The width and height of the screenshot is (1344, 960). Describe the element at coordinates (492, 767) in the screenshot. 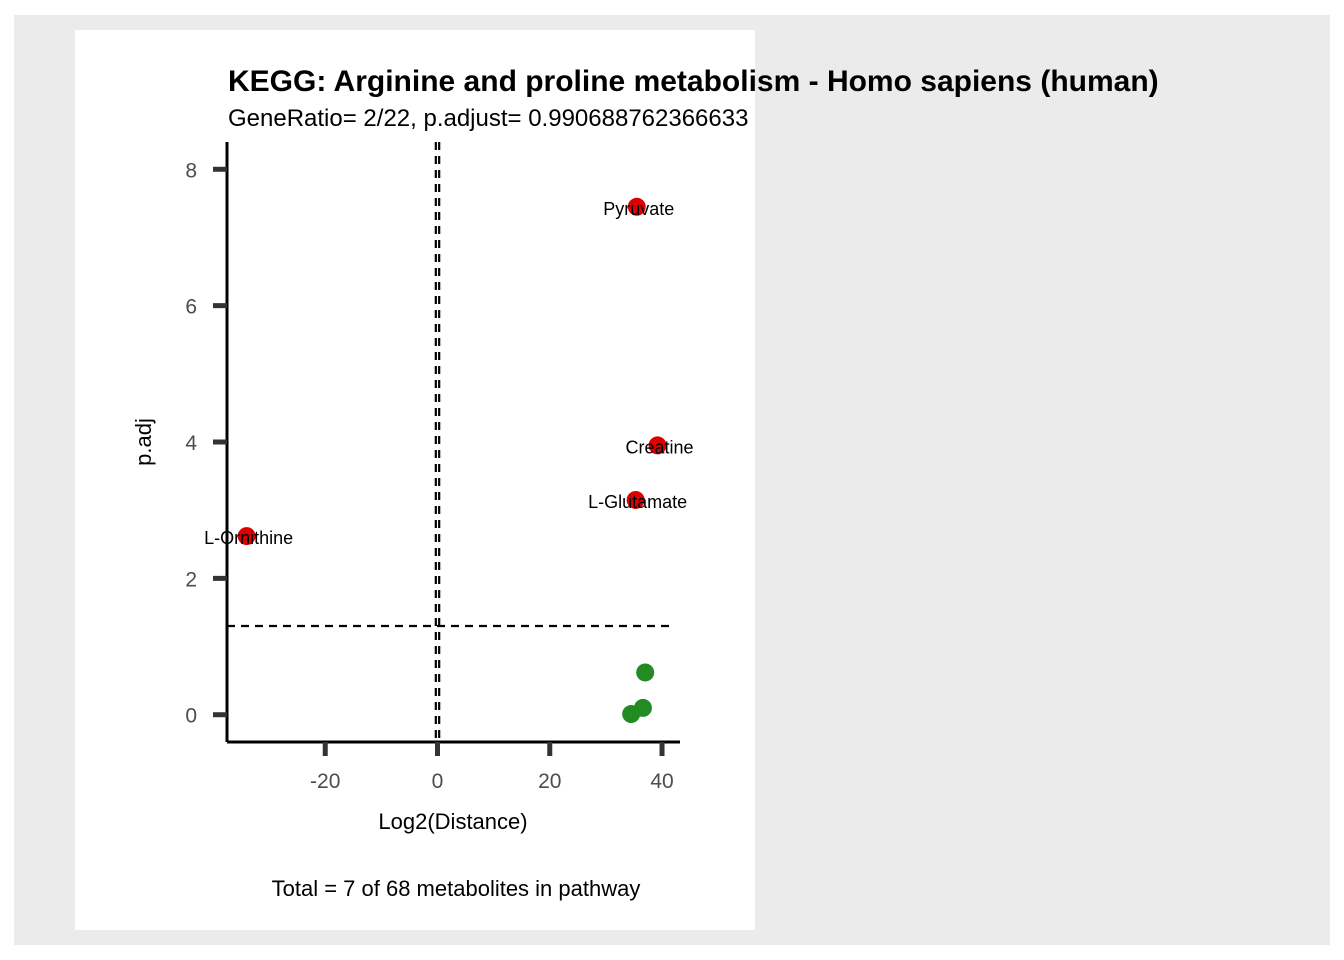

I see `x-ticks: -20 0 20 40` at that location.